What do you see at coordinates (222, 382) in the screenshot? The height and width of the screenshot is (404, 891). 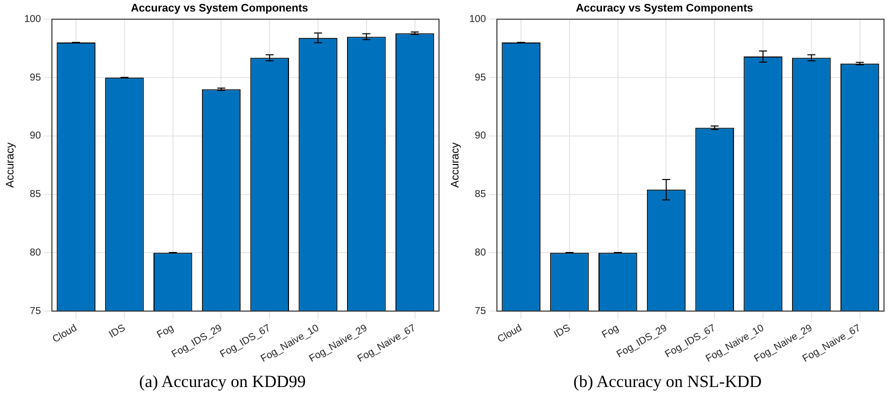 I see `text: (a) Accuracy on KDD99` at bounding box center [222, 382].